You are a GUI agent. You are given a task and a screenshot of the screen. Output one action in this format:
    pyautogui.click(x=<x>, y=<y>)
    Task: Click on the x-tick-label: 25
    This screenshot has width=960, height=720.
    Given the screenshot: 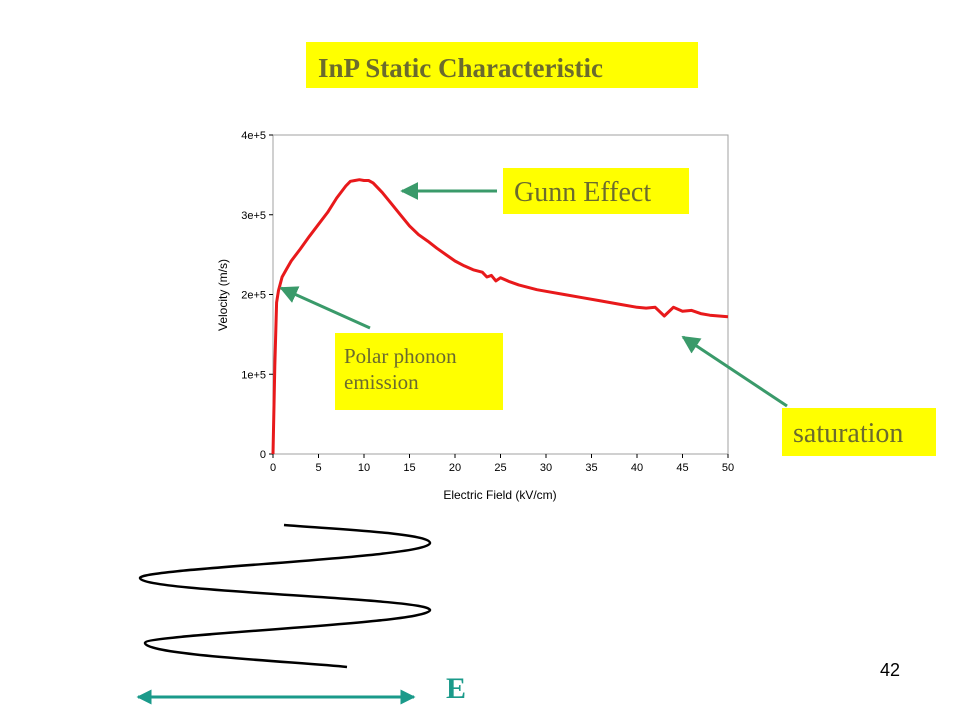 What is the action you would take?
    pyautogui.click(x=500, y=468)
    